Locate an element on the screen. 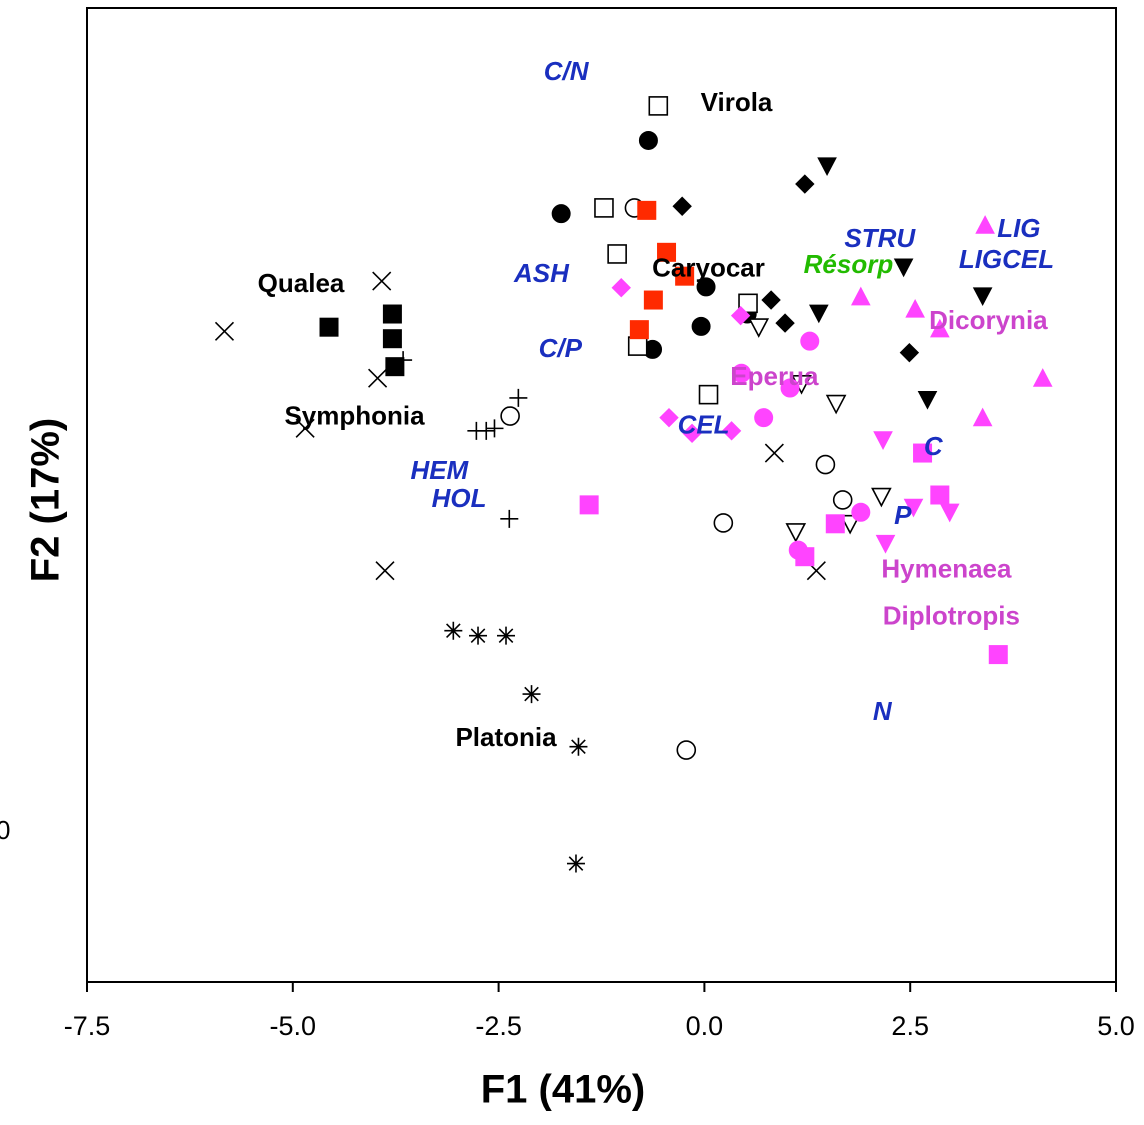 This screenshot has width=1144, height=1125. annotation: Qualea is located at coordinates (301, 283).